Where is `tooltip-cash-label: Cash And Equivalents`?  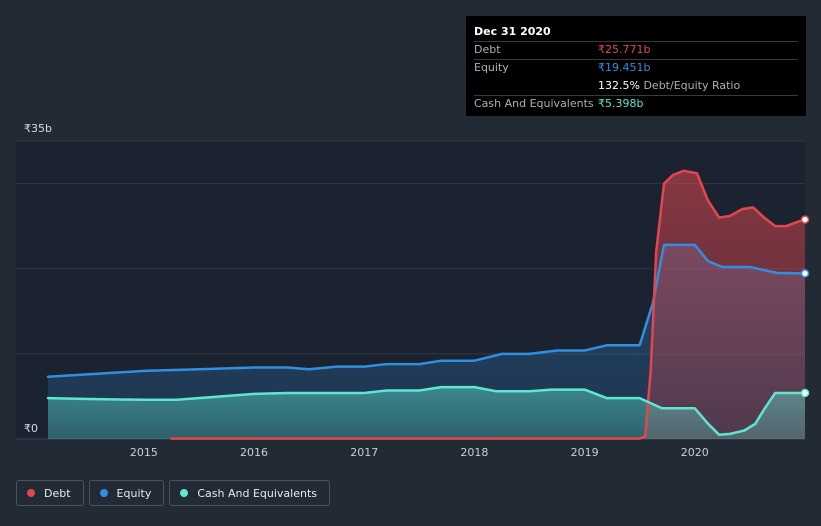
tooltip-cash-label: Cash And Equivalents is located at coordinates (534, 103).